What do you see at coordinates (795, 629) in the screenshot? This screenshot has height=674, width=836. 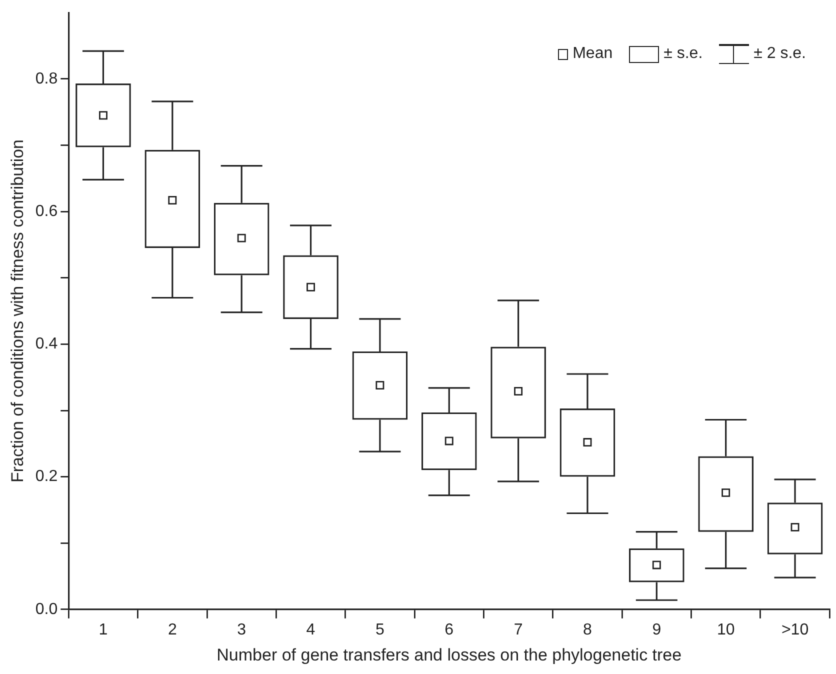 I see `x-tick-label: >10` at bounding box center [795, 629].